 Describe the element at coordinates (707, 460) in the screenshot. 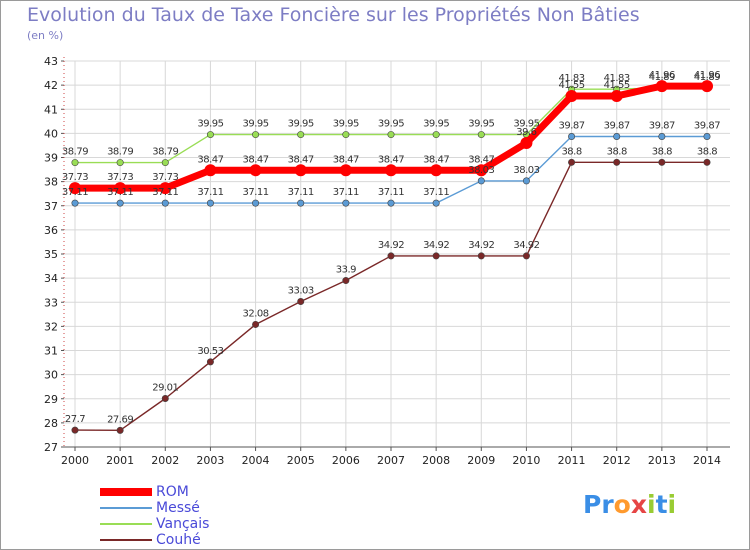

I see `x-tick-label: 2014` at that location.